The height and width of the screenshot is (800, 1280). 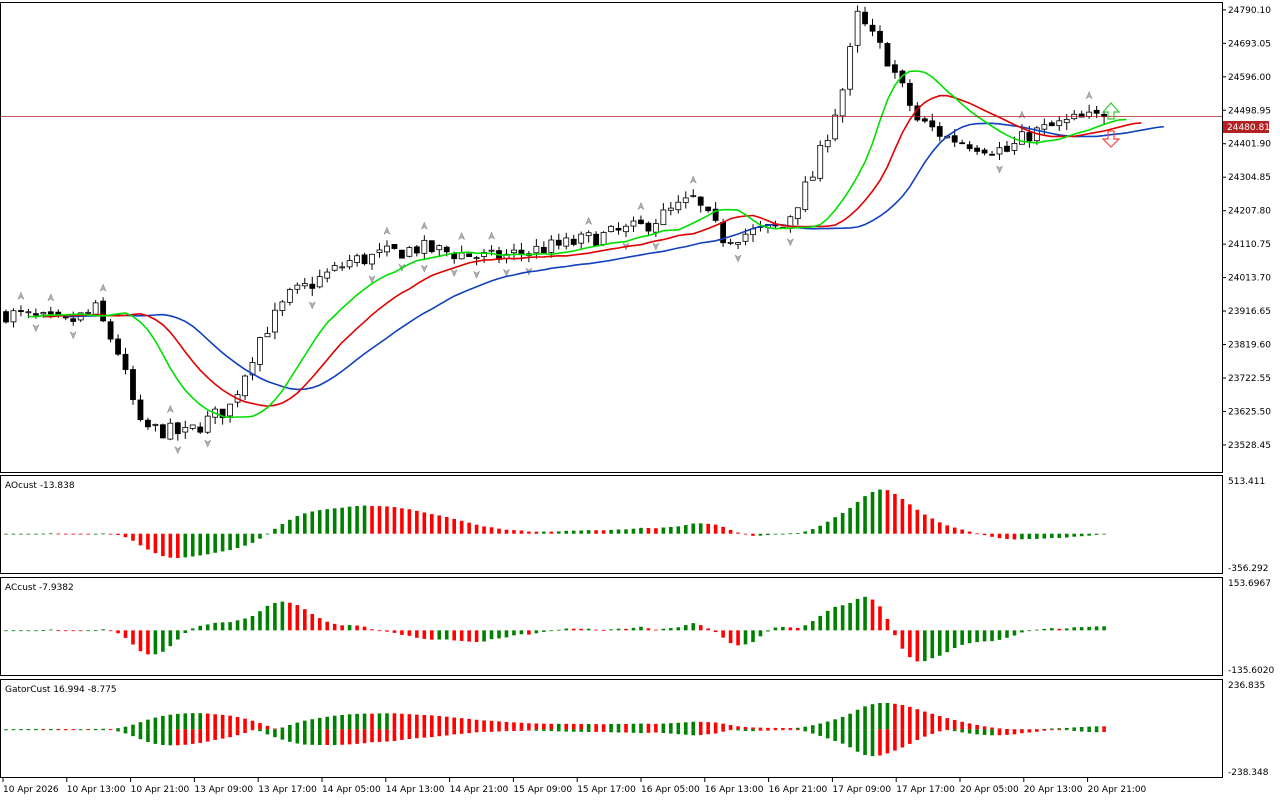 What do you see at coordinates (1249, 44) in the screenshot?
I see `price-tick-label: 24693.05` at bounding box center [1249, 44].